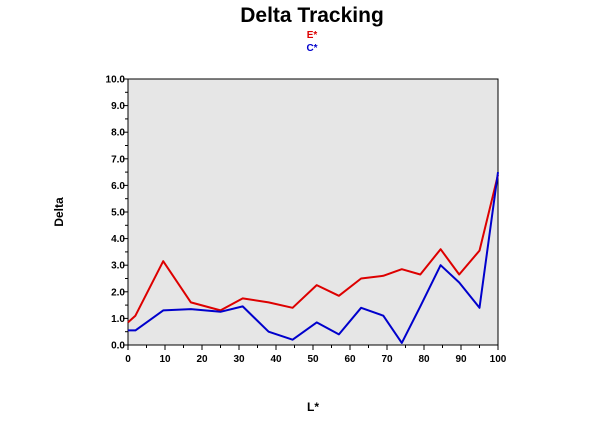 This screenshot has width=600, height=421. I want to click on y-tick-label: 5.0, so click(118, 213).